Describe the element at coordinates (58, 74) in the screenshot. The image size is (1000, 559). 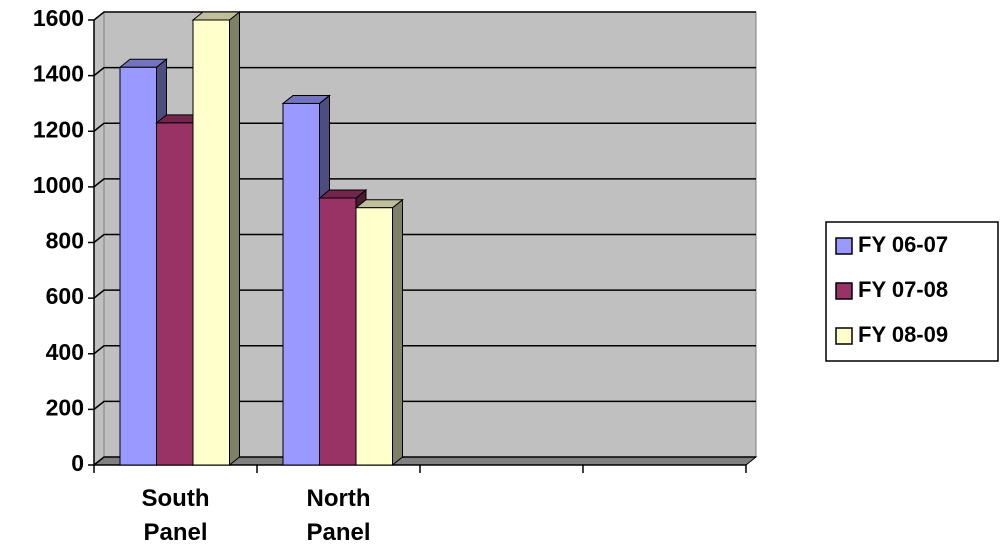
I see `y-tick-label: 1400` at that location.